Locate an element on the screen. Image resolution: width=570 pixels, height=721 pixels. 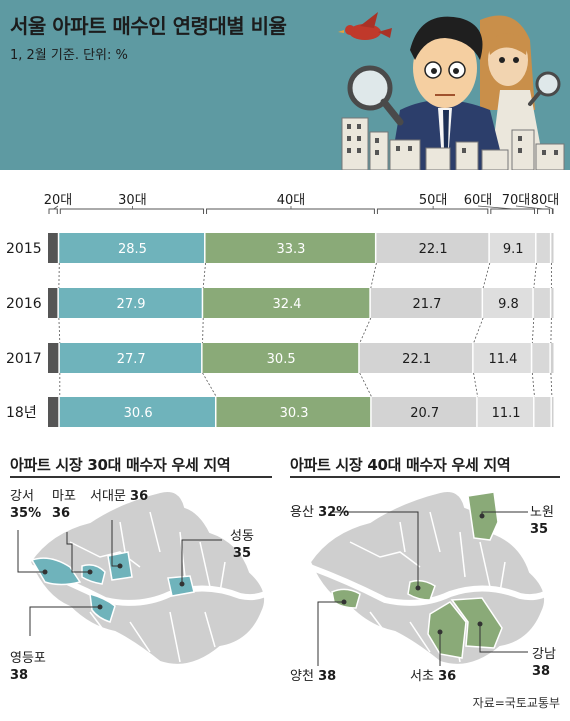
bar-value-label: 32.4 is located at coordinates (287, 304).